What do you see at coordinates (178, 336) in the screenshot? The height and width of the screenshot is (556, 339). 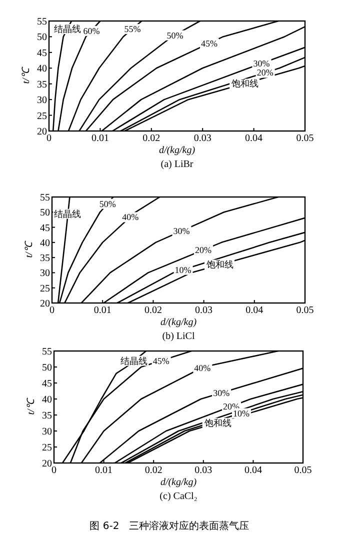 I see `text: (b) LiCl` at bounding box center [178, 336].